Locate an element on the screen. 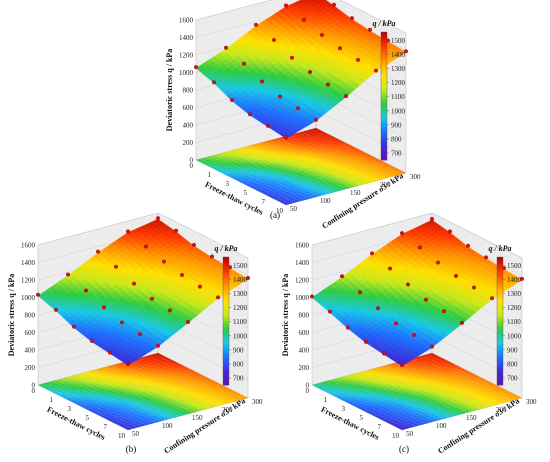  y-tick-label: 200 is located at coordinates (385, 185).